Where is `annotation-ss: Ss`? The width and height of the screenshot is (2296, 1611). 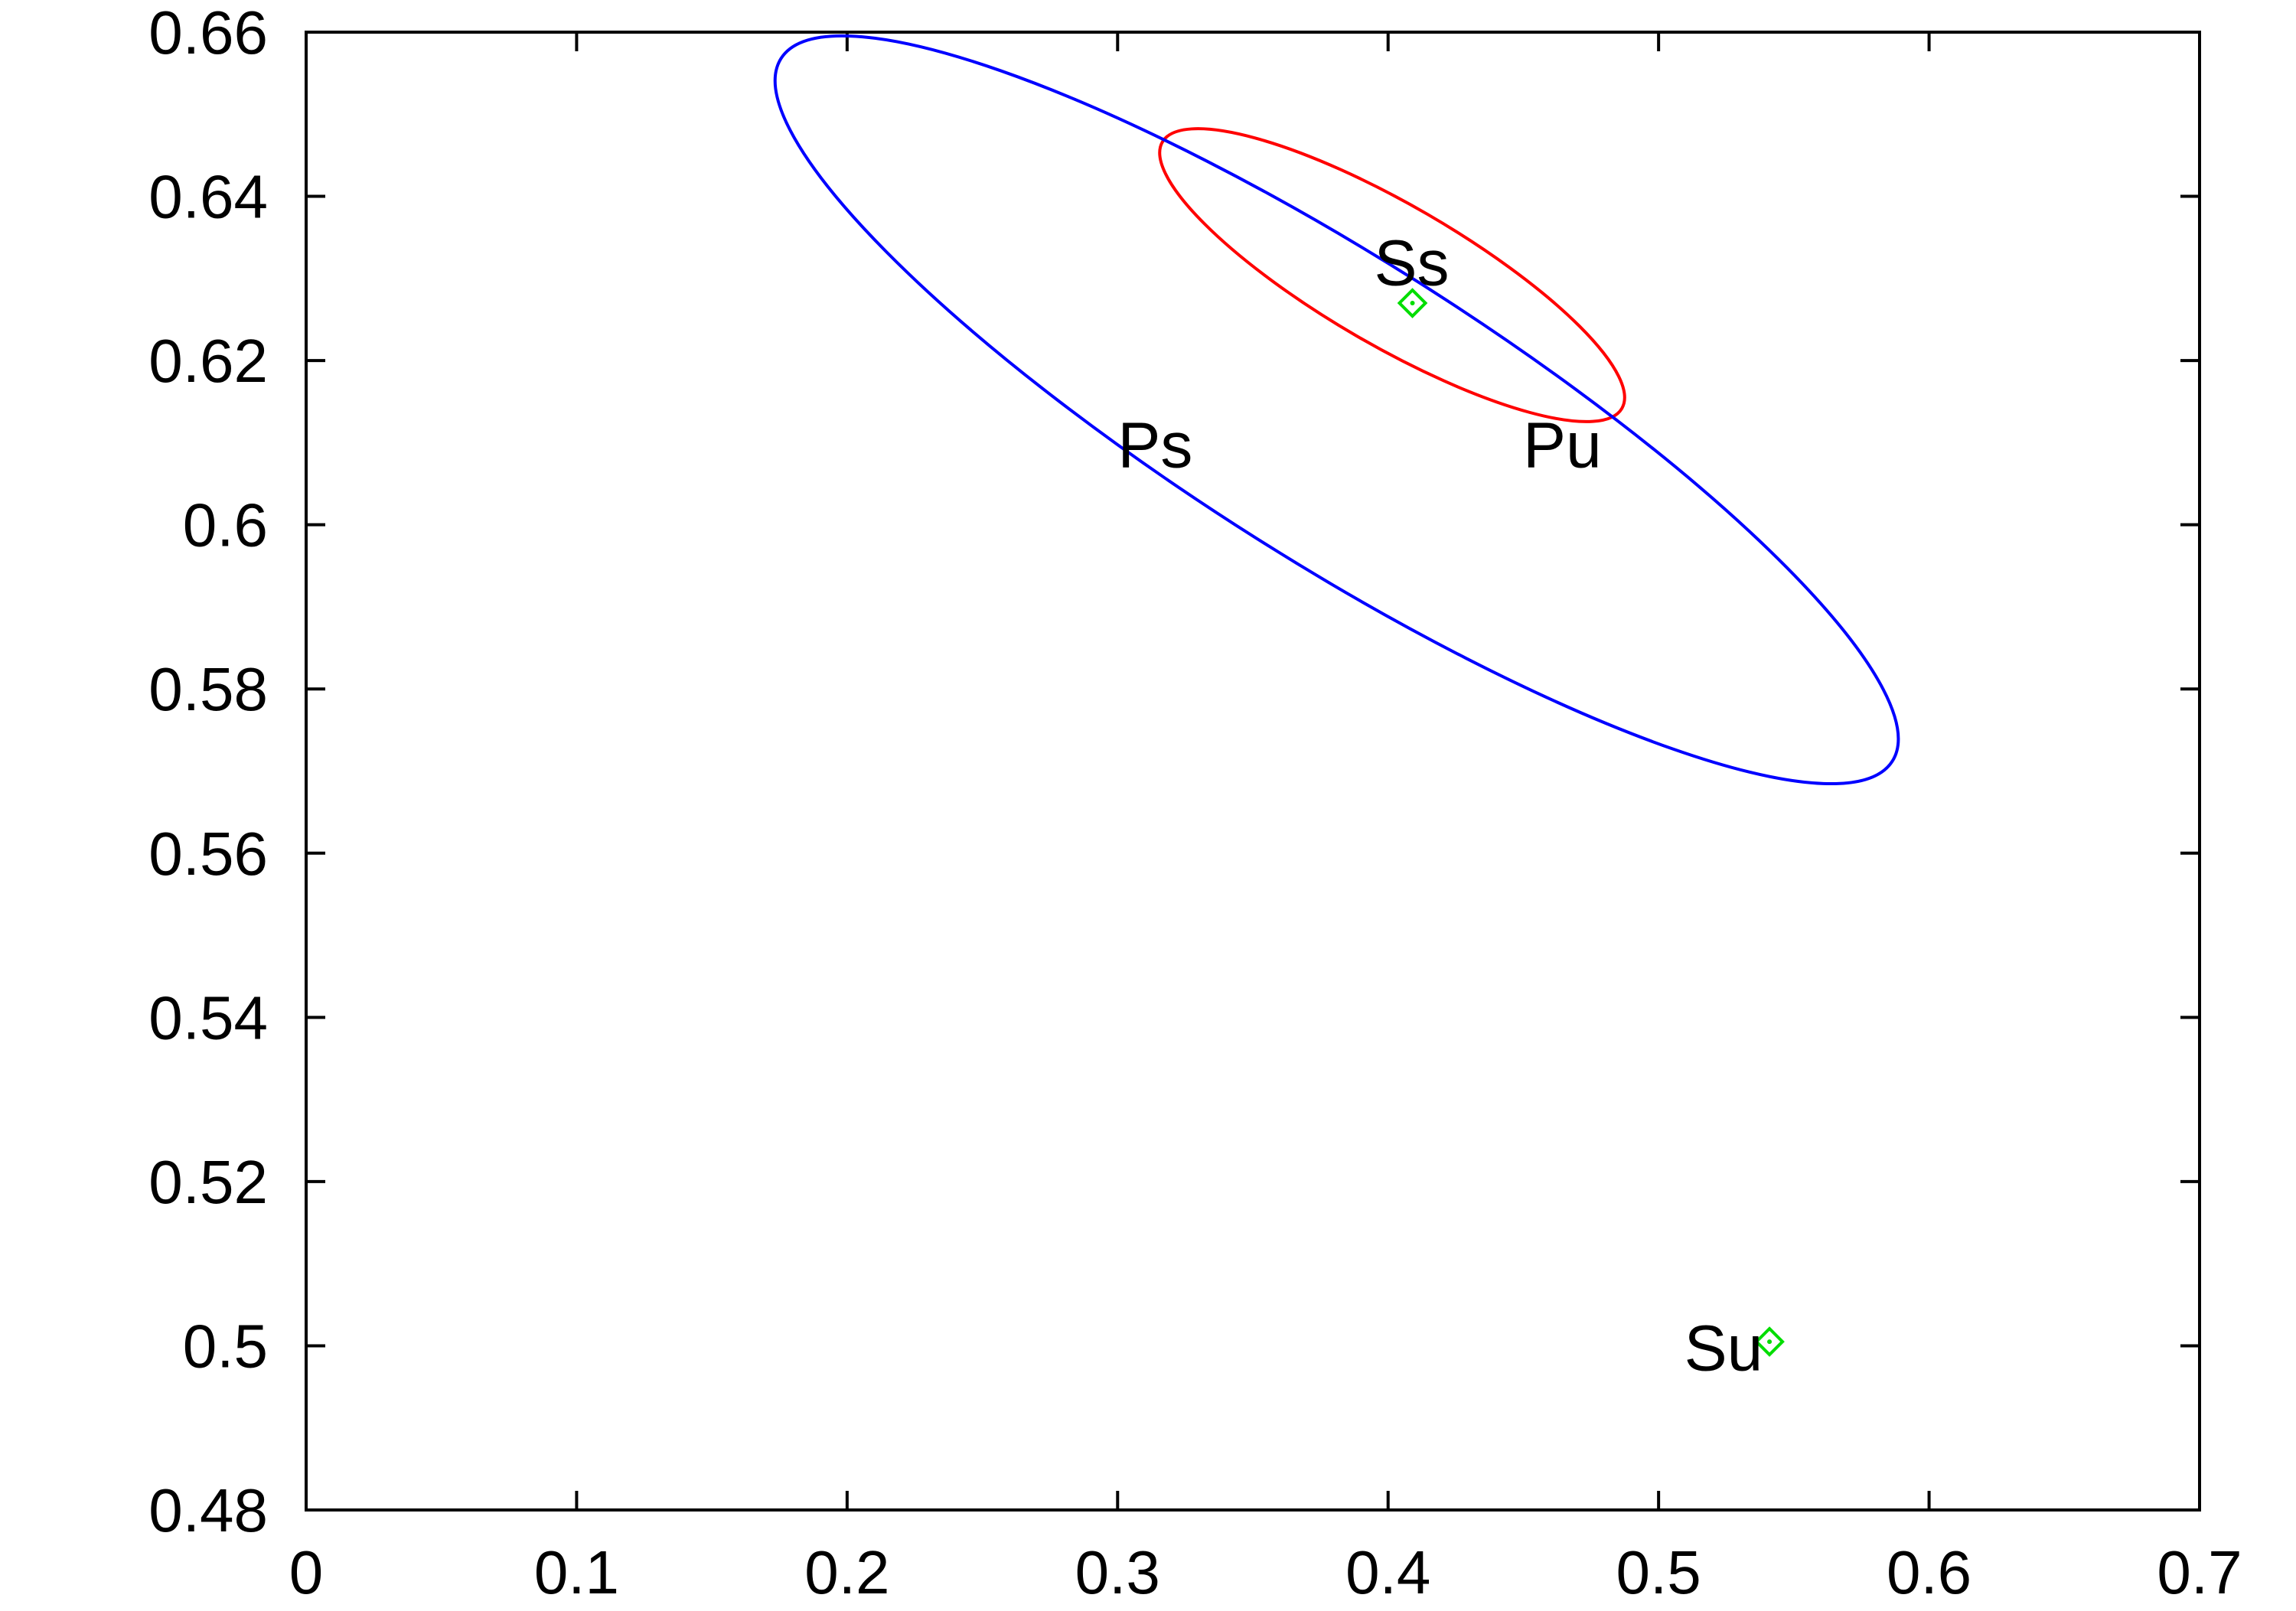 annotation-ss: Ss is located at coordinates (1411, 262).